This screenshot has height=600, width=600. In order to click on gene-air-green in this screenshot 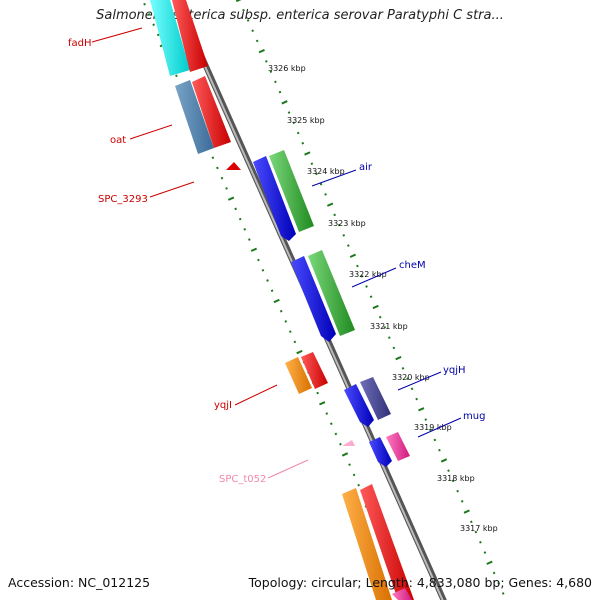, I will do `click(291, 191)`.